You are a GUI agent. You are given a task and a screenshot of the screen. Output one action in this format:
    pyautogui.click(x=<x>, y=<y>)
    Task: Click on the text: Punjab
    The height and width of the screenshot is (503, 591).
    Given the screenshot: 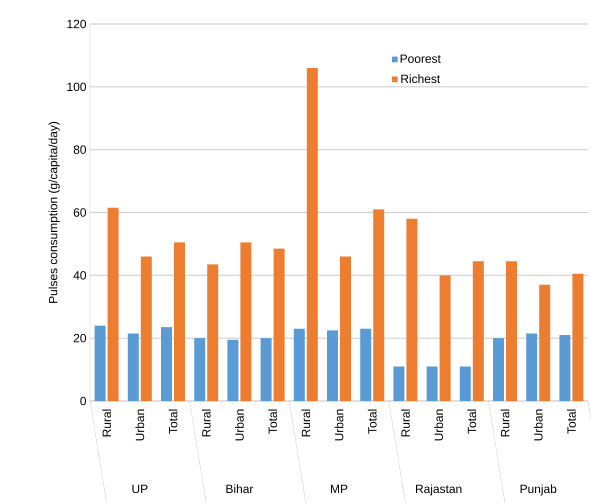 What is the action you would take?
    pyautogui.click(x=538, y=490)
    